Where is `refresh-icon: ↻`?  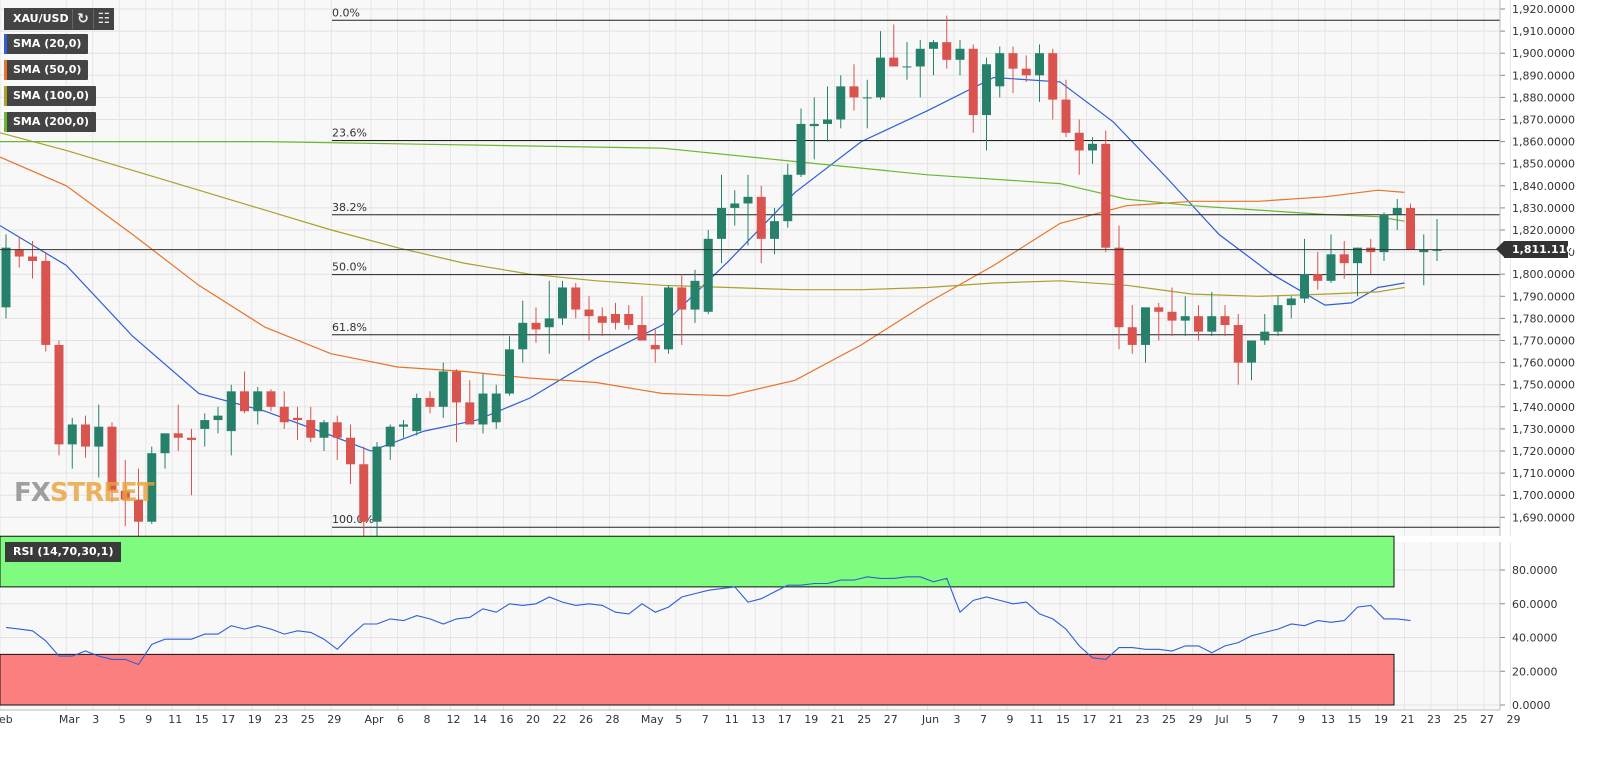
refresh-icon: ↻ is located at coordinates (82, 19).